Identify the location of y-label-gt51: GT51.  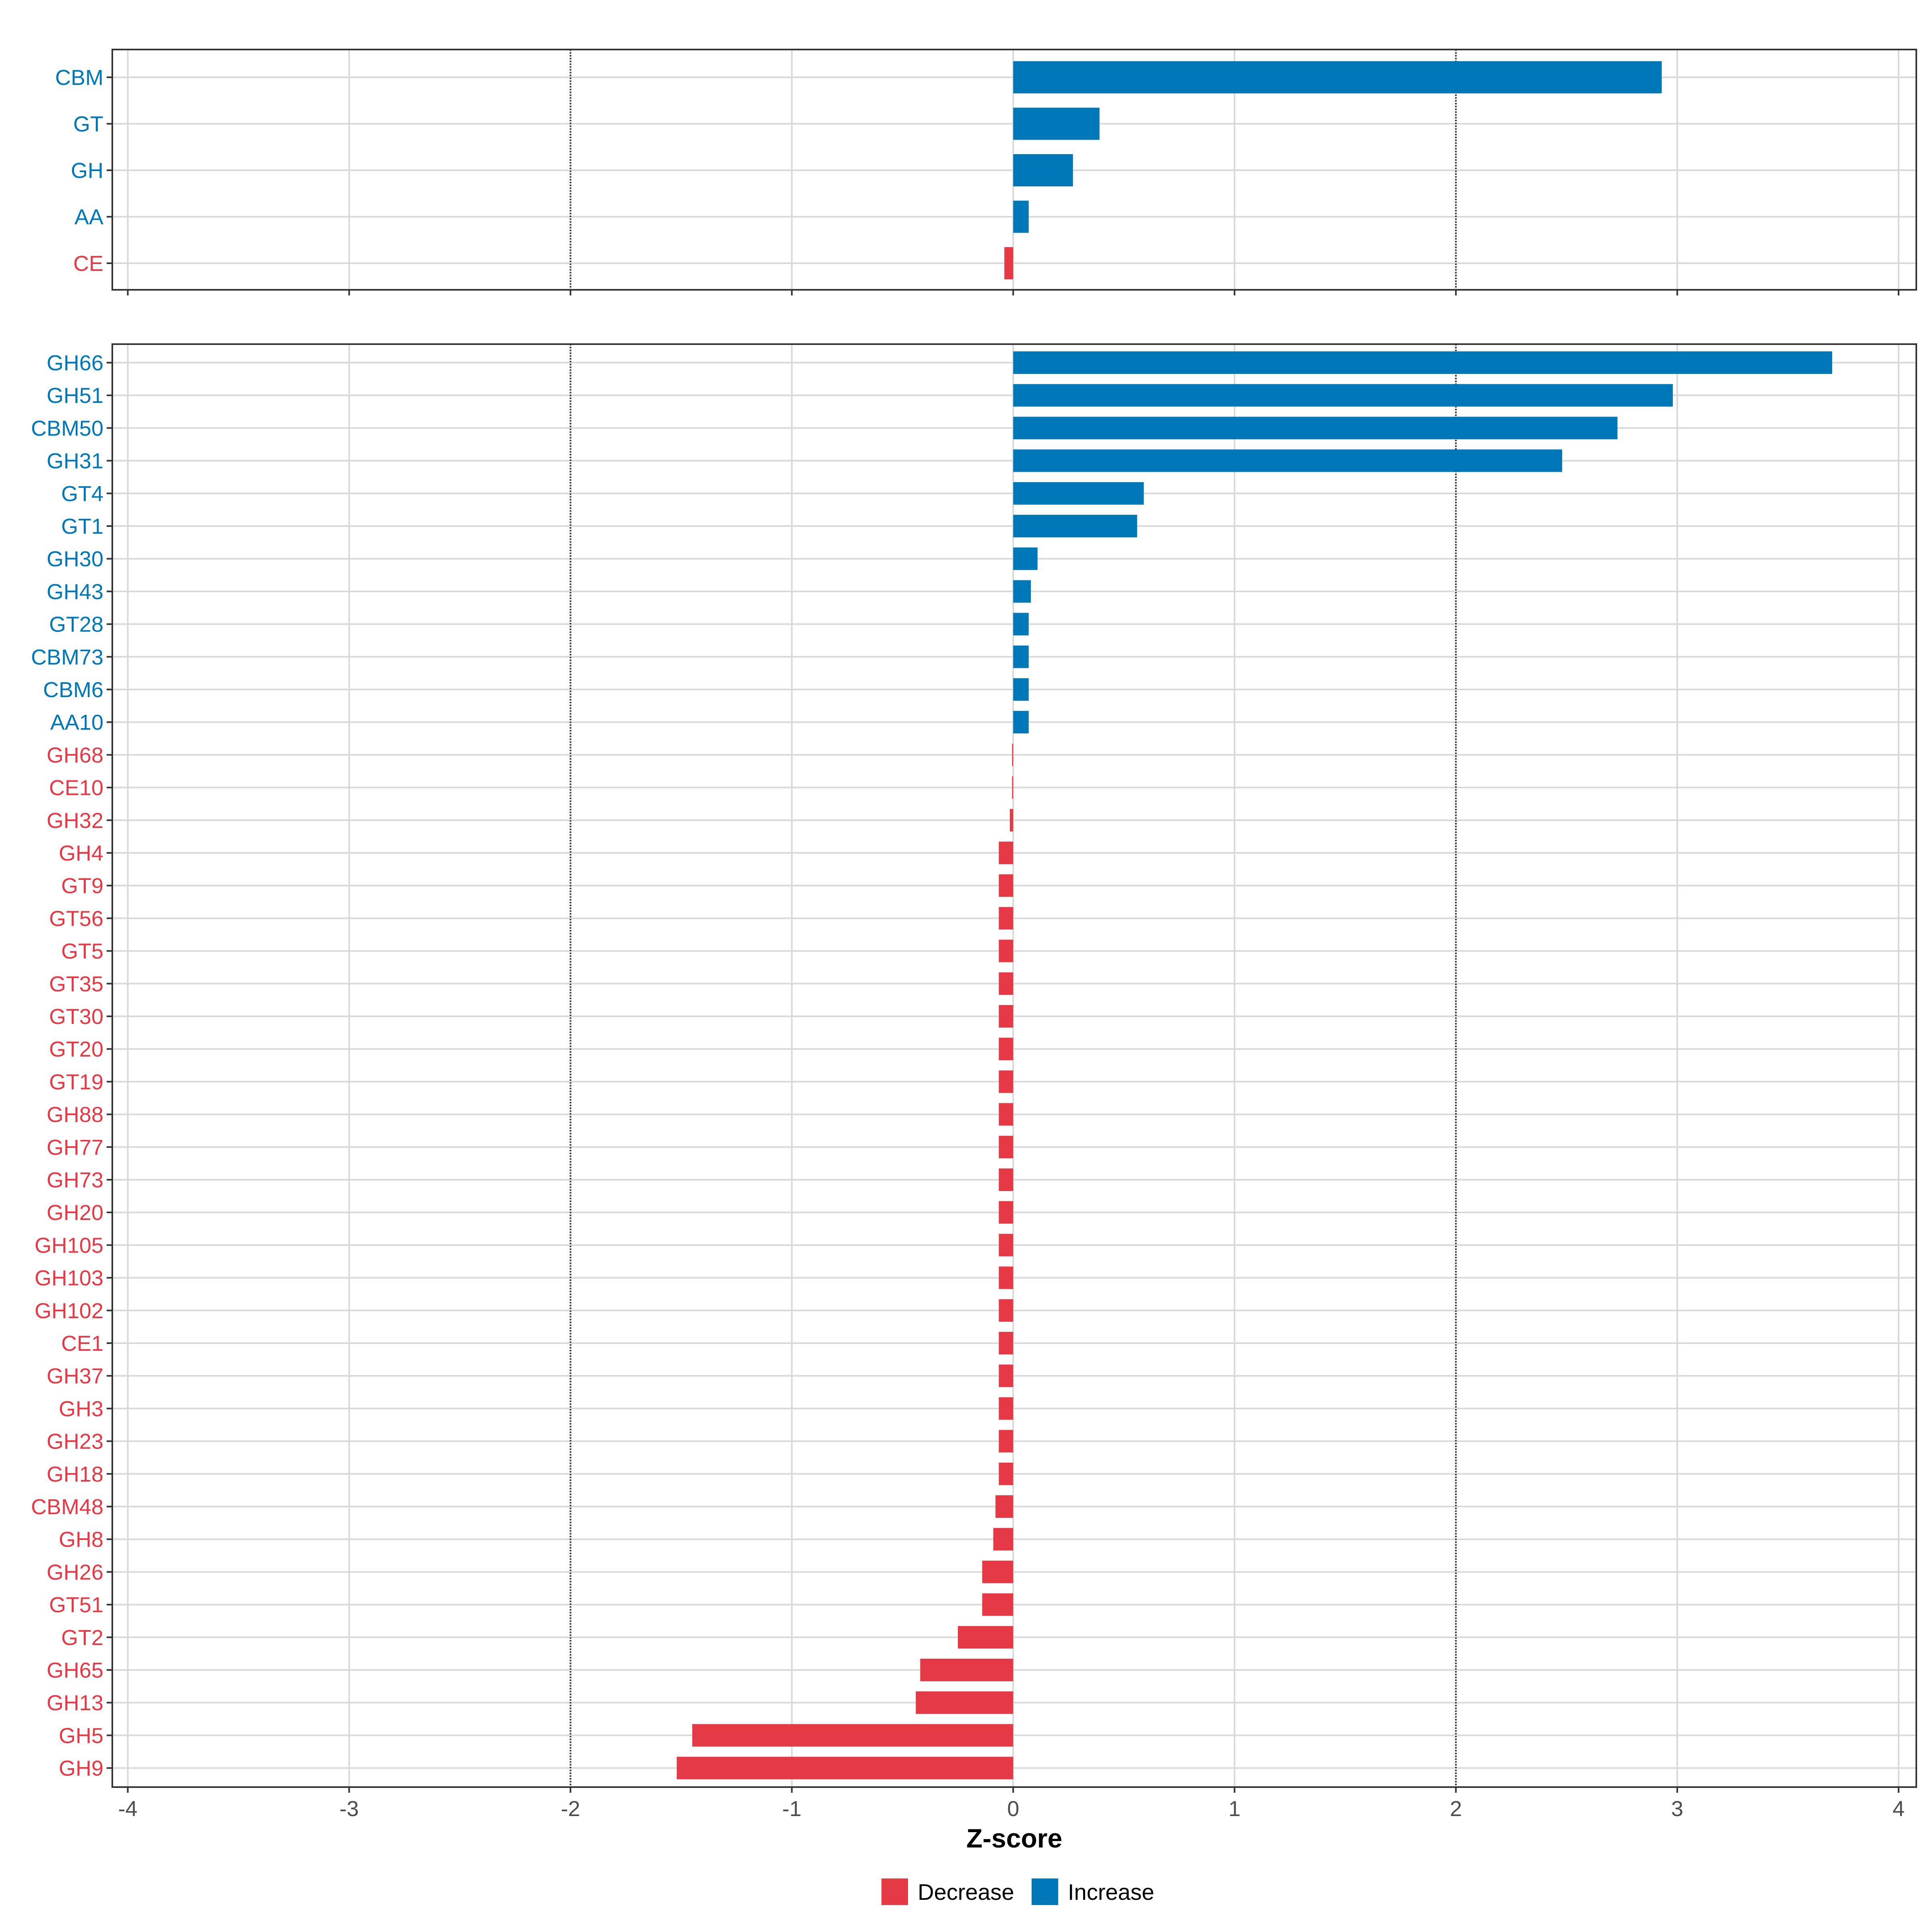
(76, 1605).